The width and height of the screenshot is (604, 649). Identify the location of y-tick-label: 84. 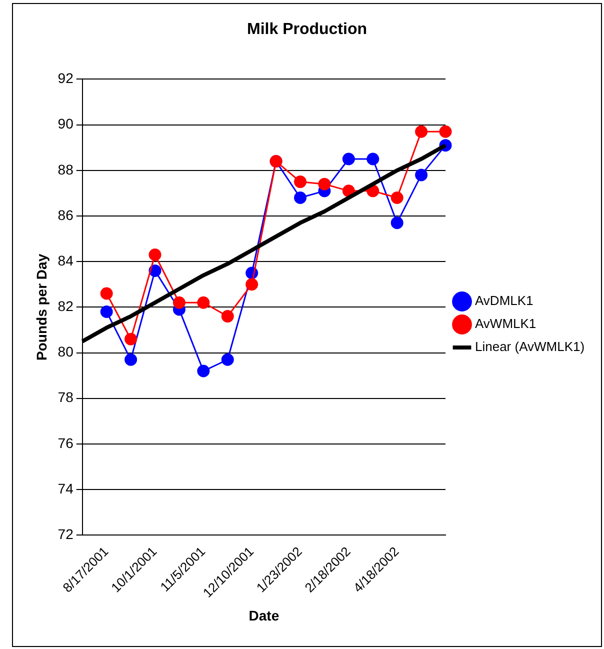
(66, 260).